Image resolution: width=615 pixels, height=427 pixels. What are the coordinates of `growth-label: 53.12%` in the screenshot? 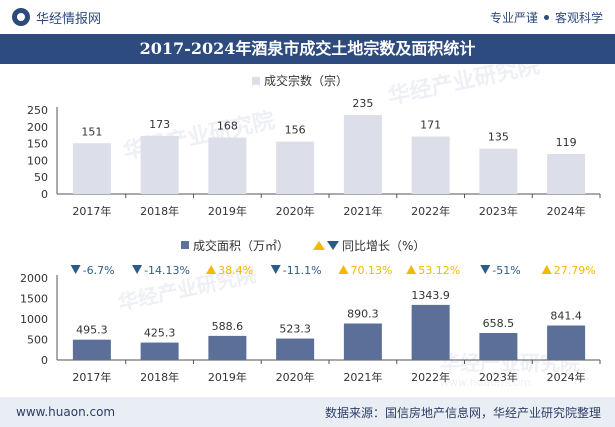 It's located at (439, 270).